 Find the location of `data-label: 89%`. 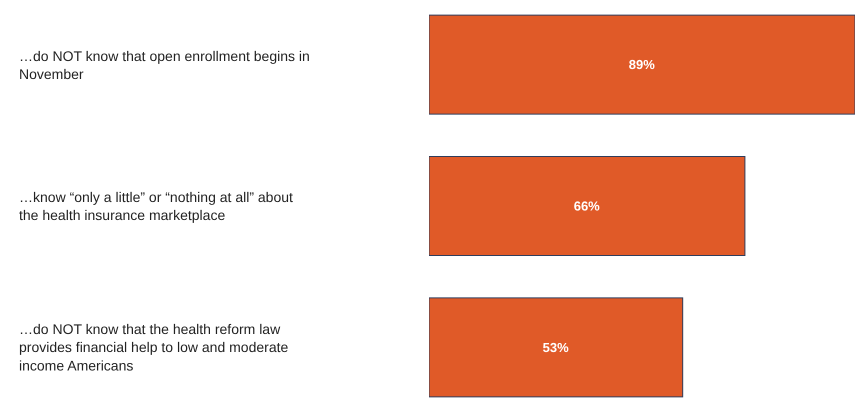

data-label: 89% is located at coordinates (642, 64).